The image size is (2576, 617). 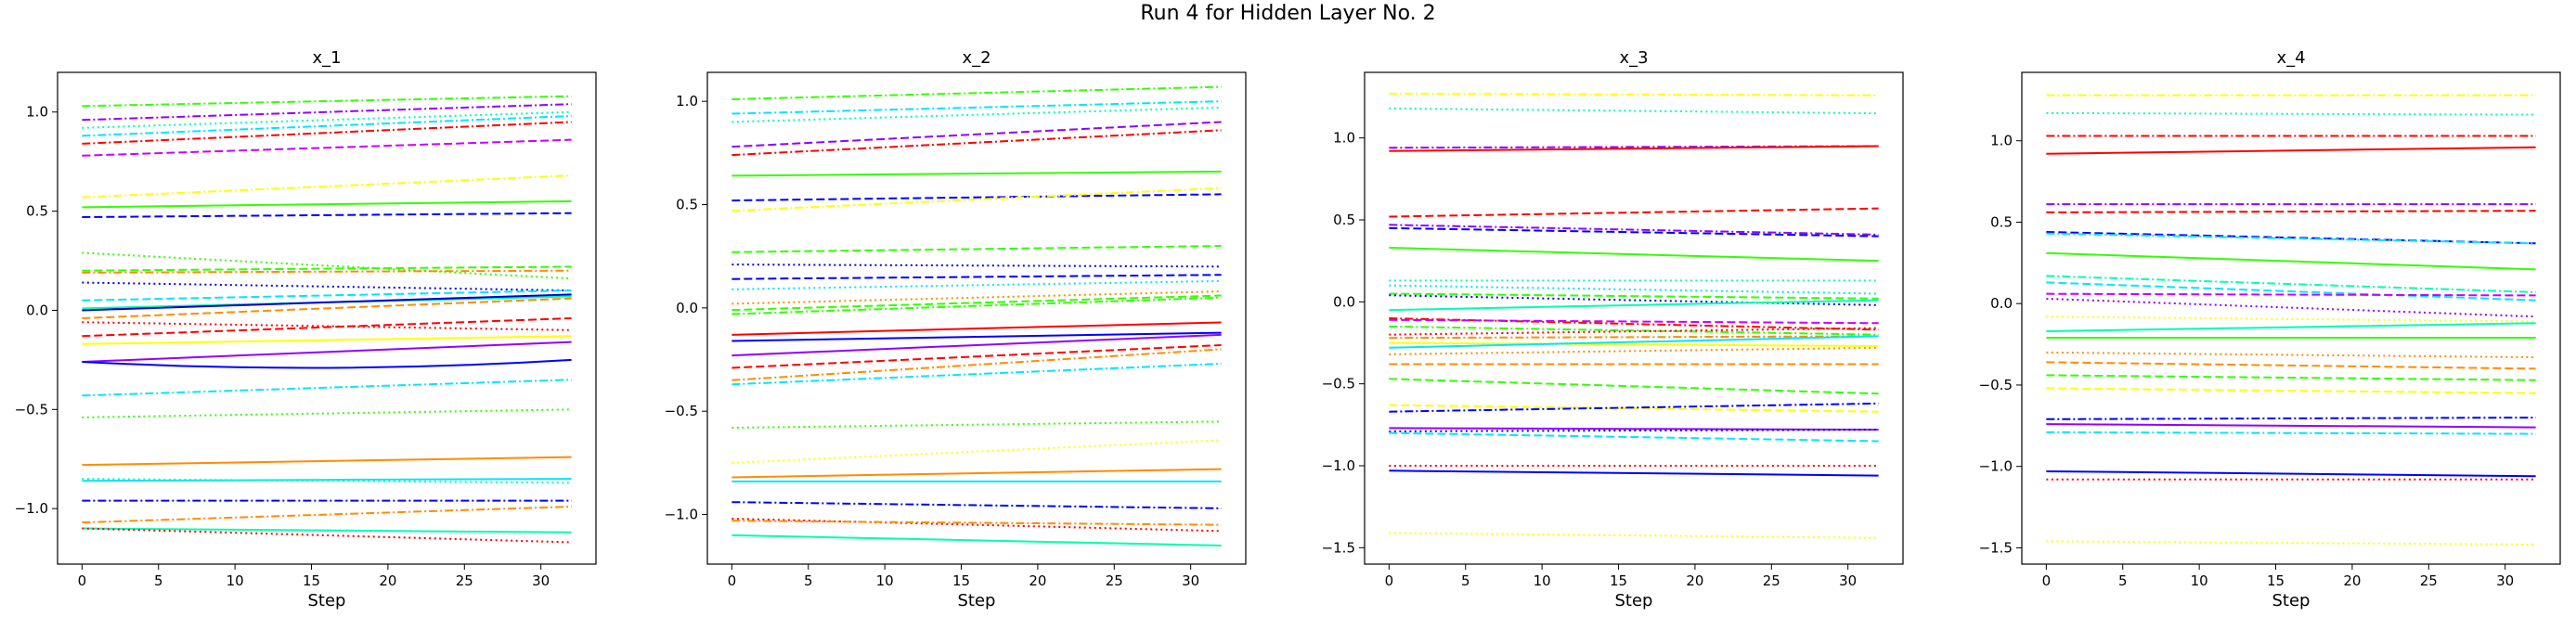 What do you see at coordinates (1288, 13) in the screenshot?
I see `figure-title: Run 4 for Hidden Layer No. 2` at bounding box center [1288, 13].